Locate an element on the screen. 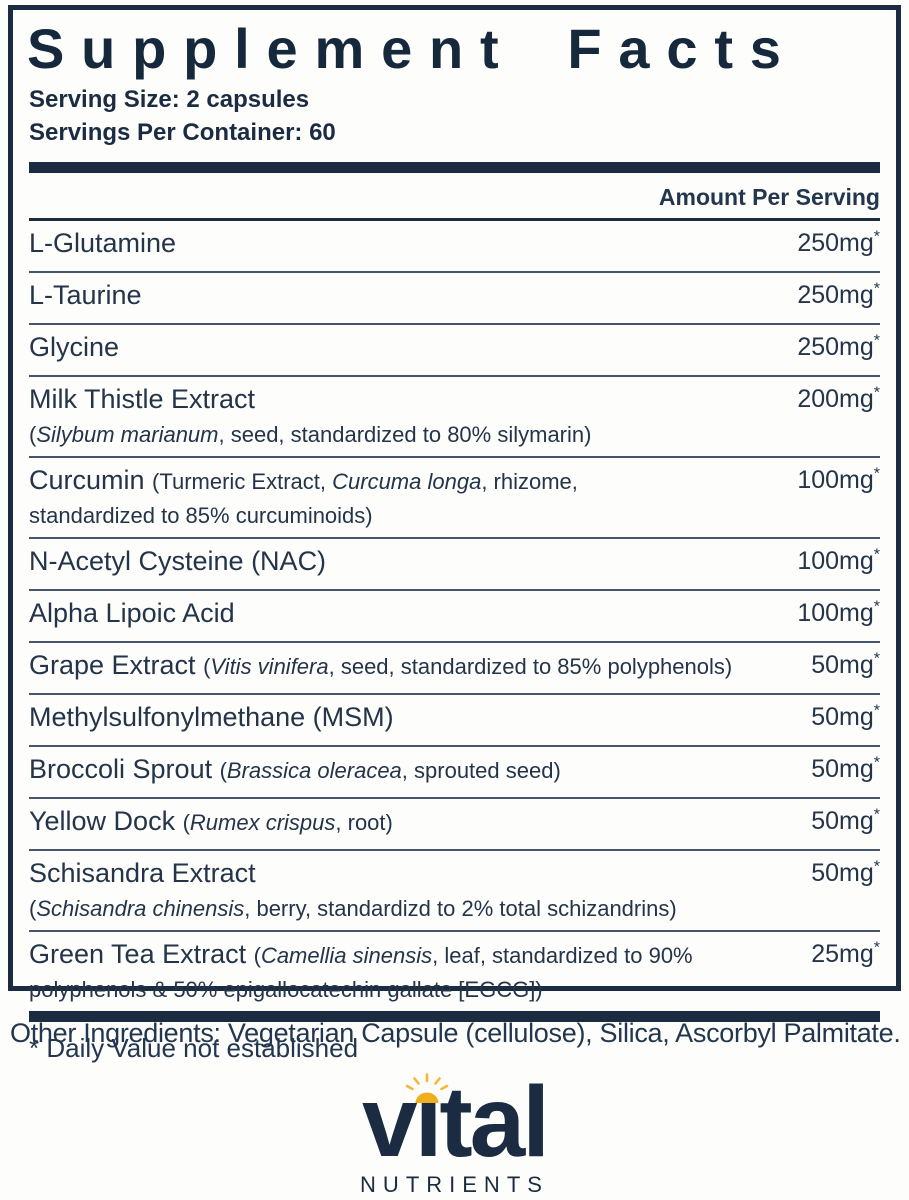 Image resolution: width=909 pixels, height=1200 pixels. ingredient-name: L-Glutamine is located at coordinates (407, 245).